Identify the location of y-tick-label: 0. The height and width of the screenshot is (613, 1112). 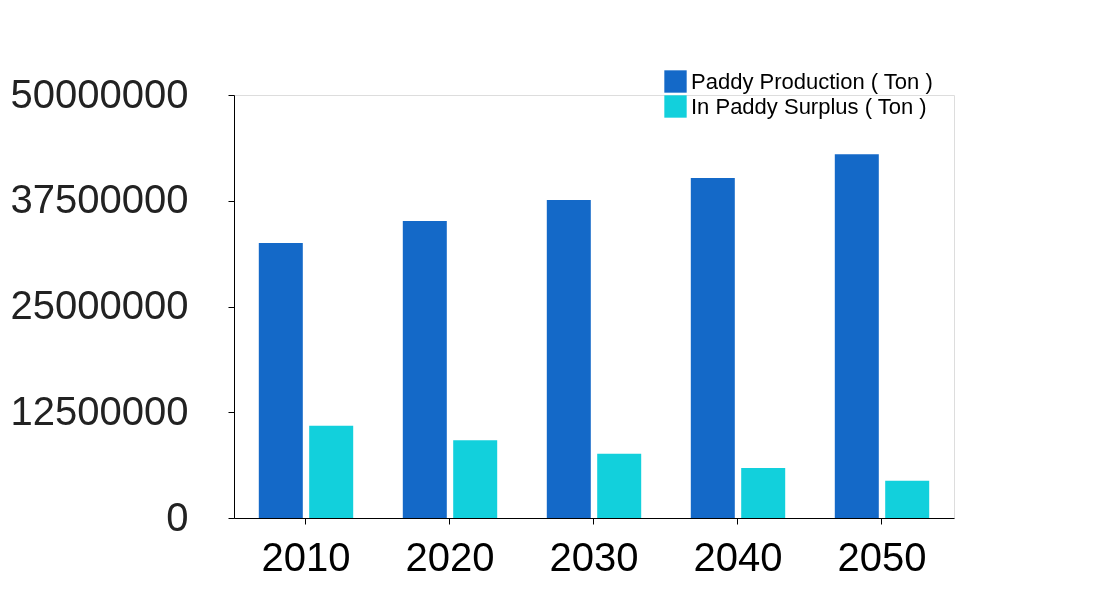
(177, 516).